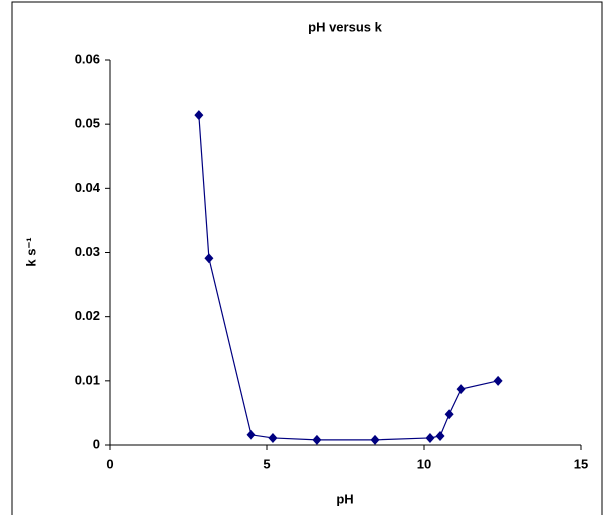  What do you see at coordinates (87, 315) in the screenshot?
I see `y-tick-label: 0.02` at bounding box center [87, 315].